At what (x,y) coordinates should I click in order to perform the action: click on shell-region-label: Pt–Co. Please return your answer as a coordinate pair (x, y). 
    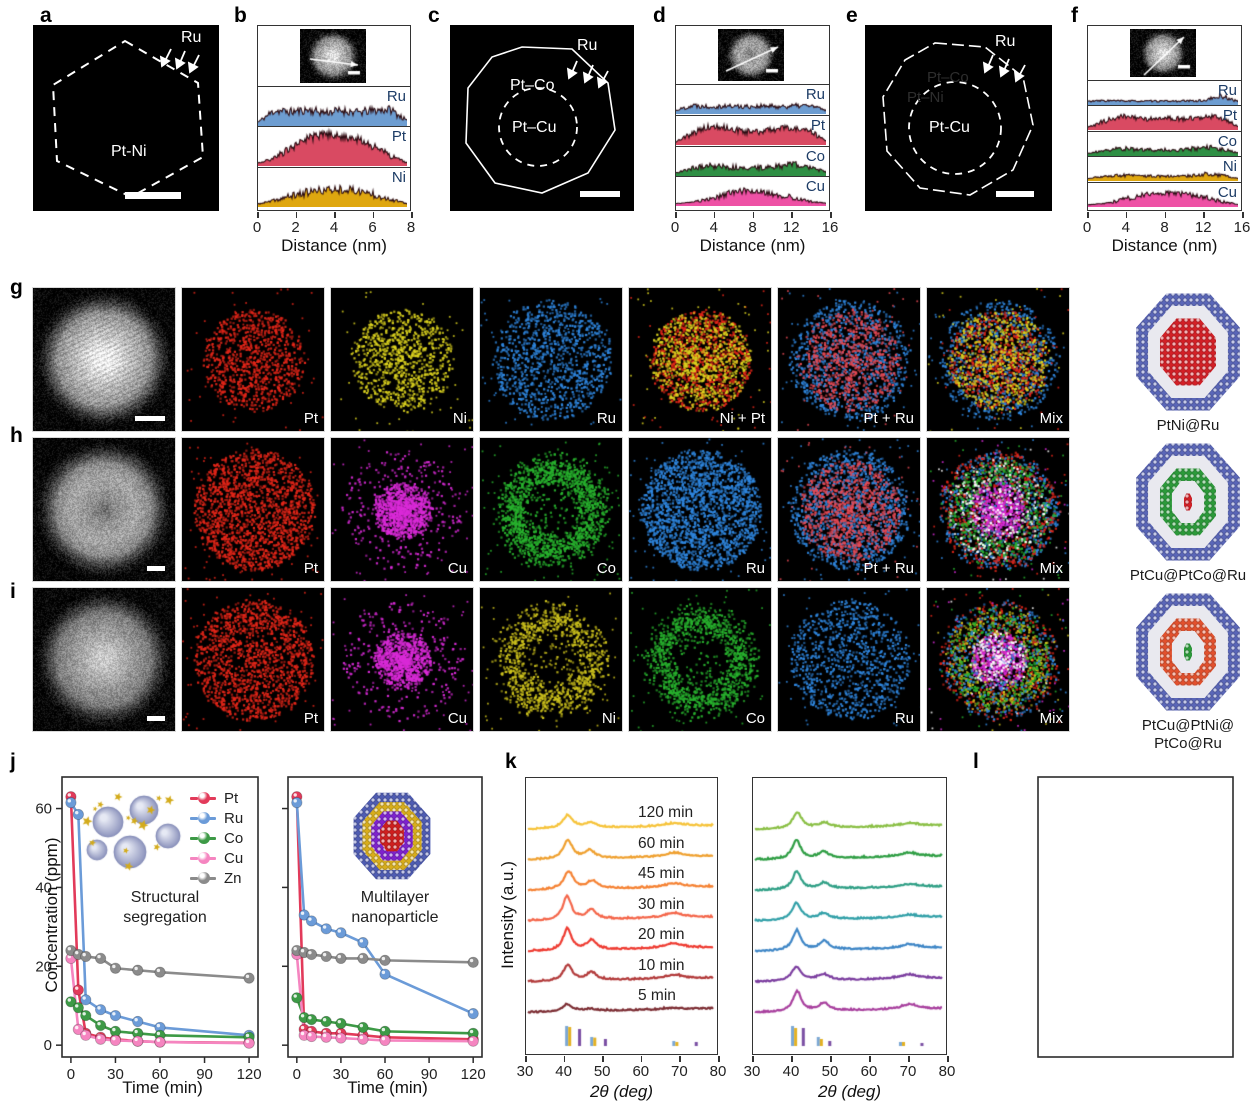
    Looking at the image, I should click on (532, 85).